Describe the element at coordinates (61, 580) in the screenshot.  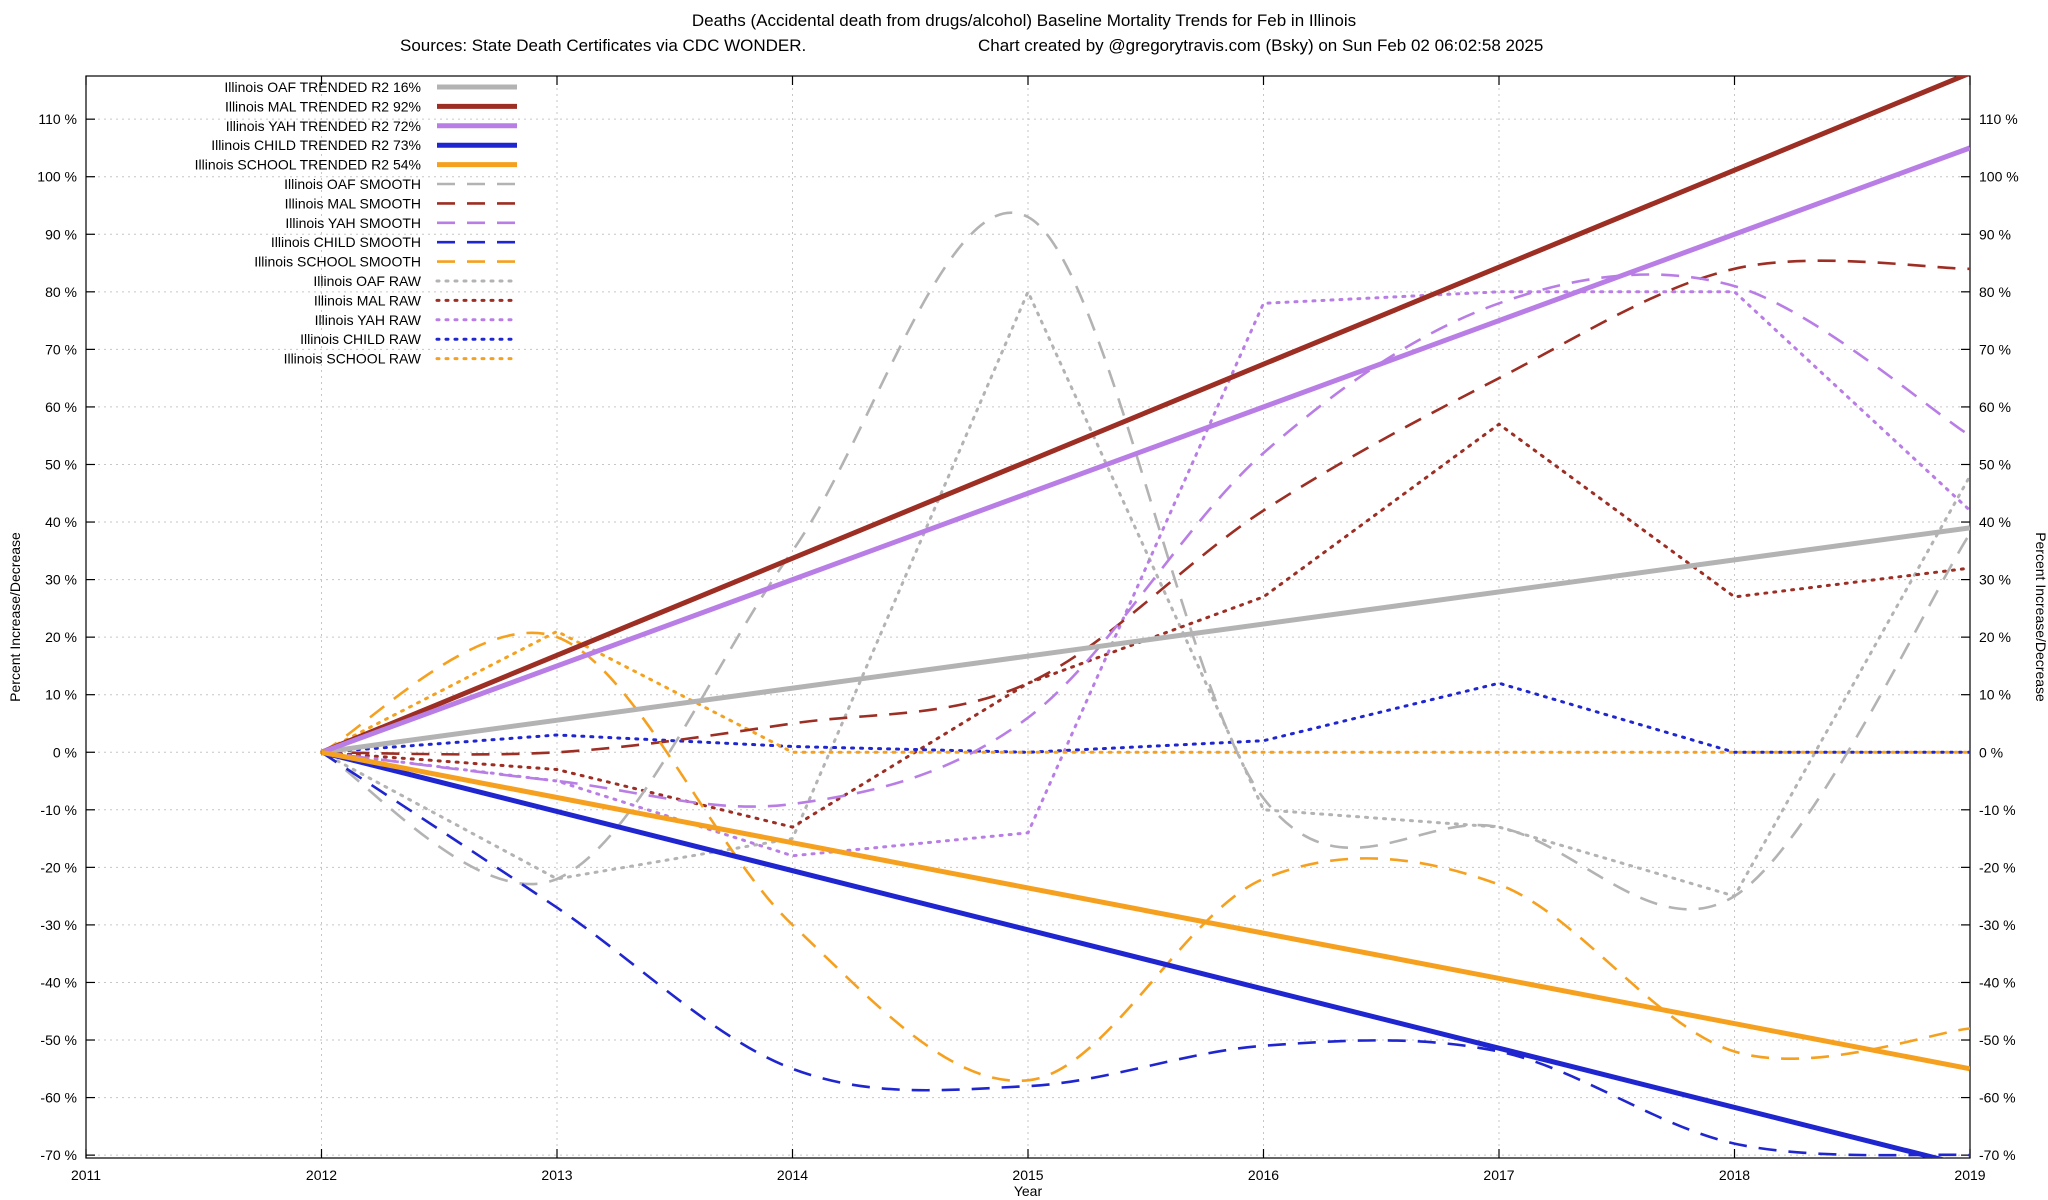
I see `y-axis-tick-label-left: 30 %` at that location.